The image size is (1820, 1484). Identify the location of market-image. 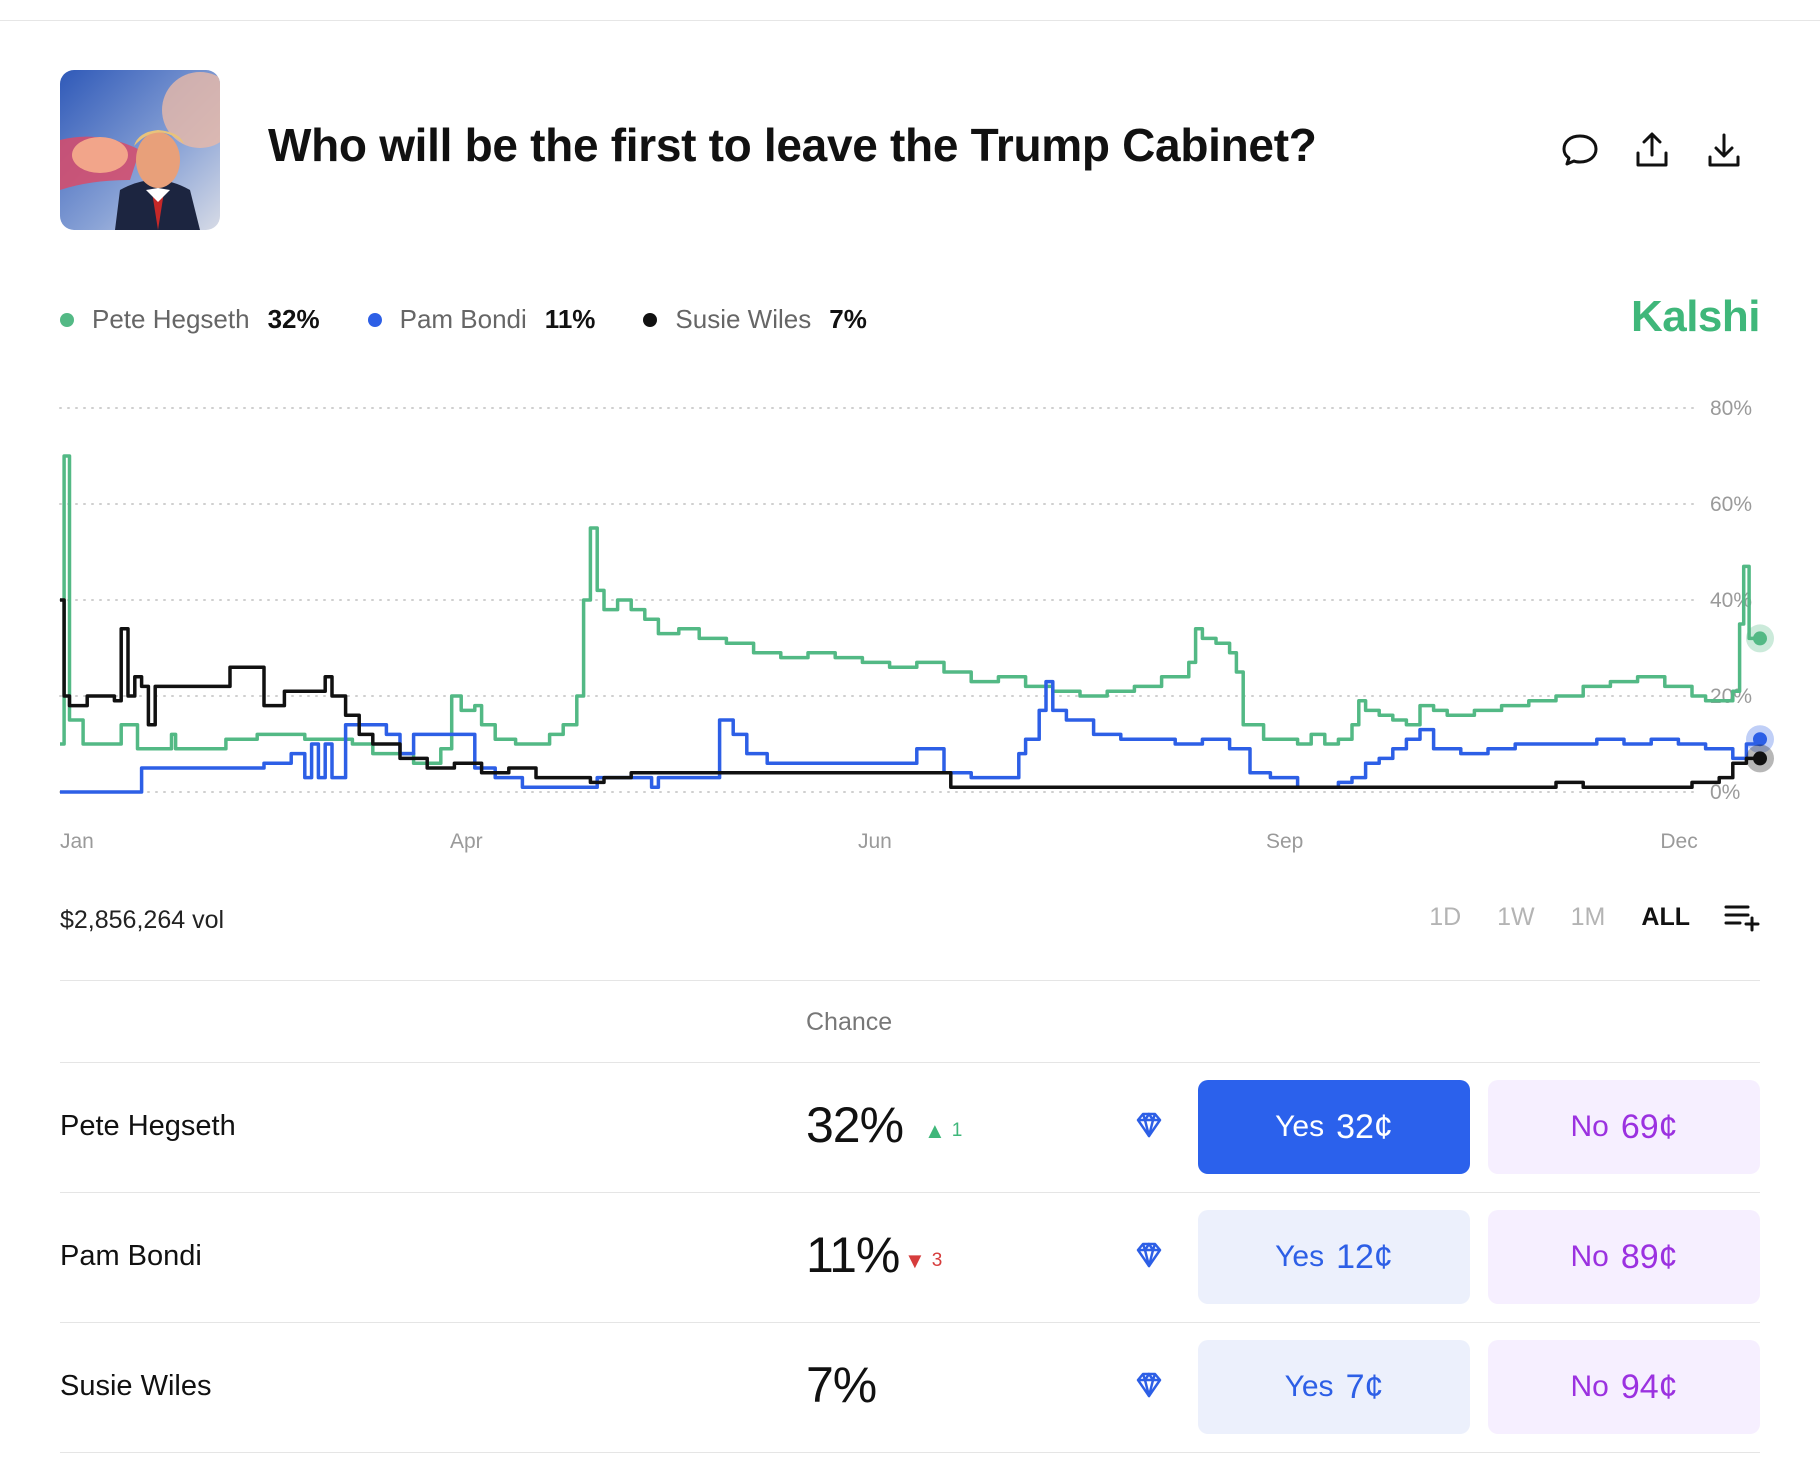
(140, 150).